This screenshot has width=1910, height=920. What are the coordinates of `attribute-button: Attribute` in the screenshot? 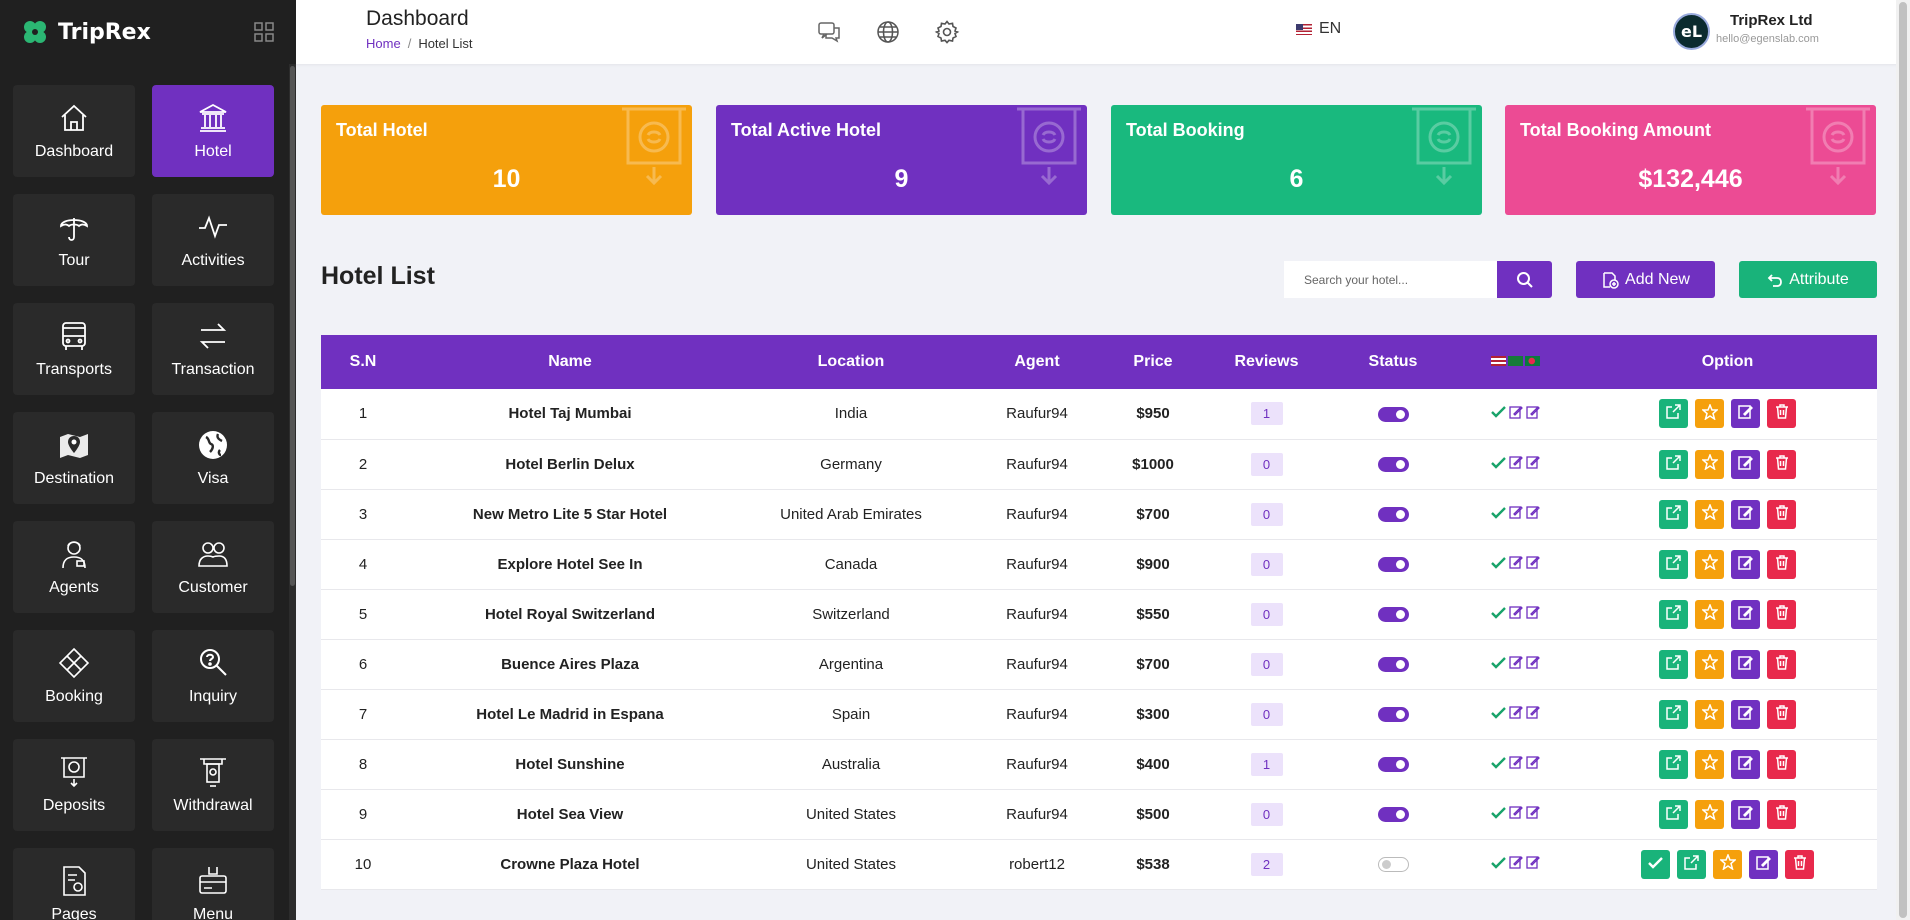 It's located at (1808, 279).